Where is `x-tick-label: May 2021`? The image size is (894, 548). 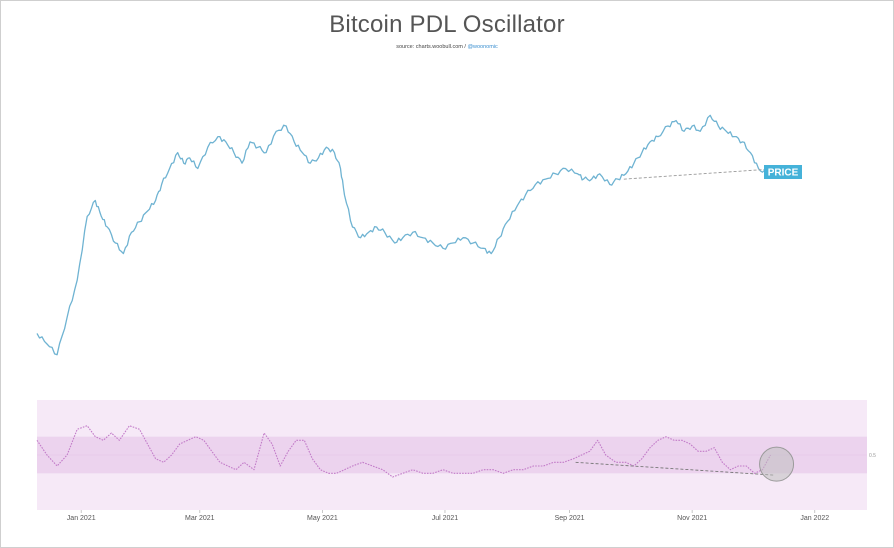 x-tick-label: May 2021 is located at coordinates (322, 518).